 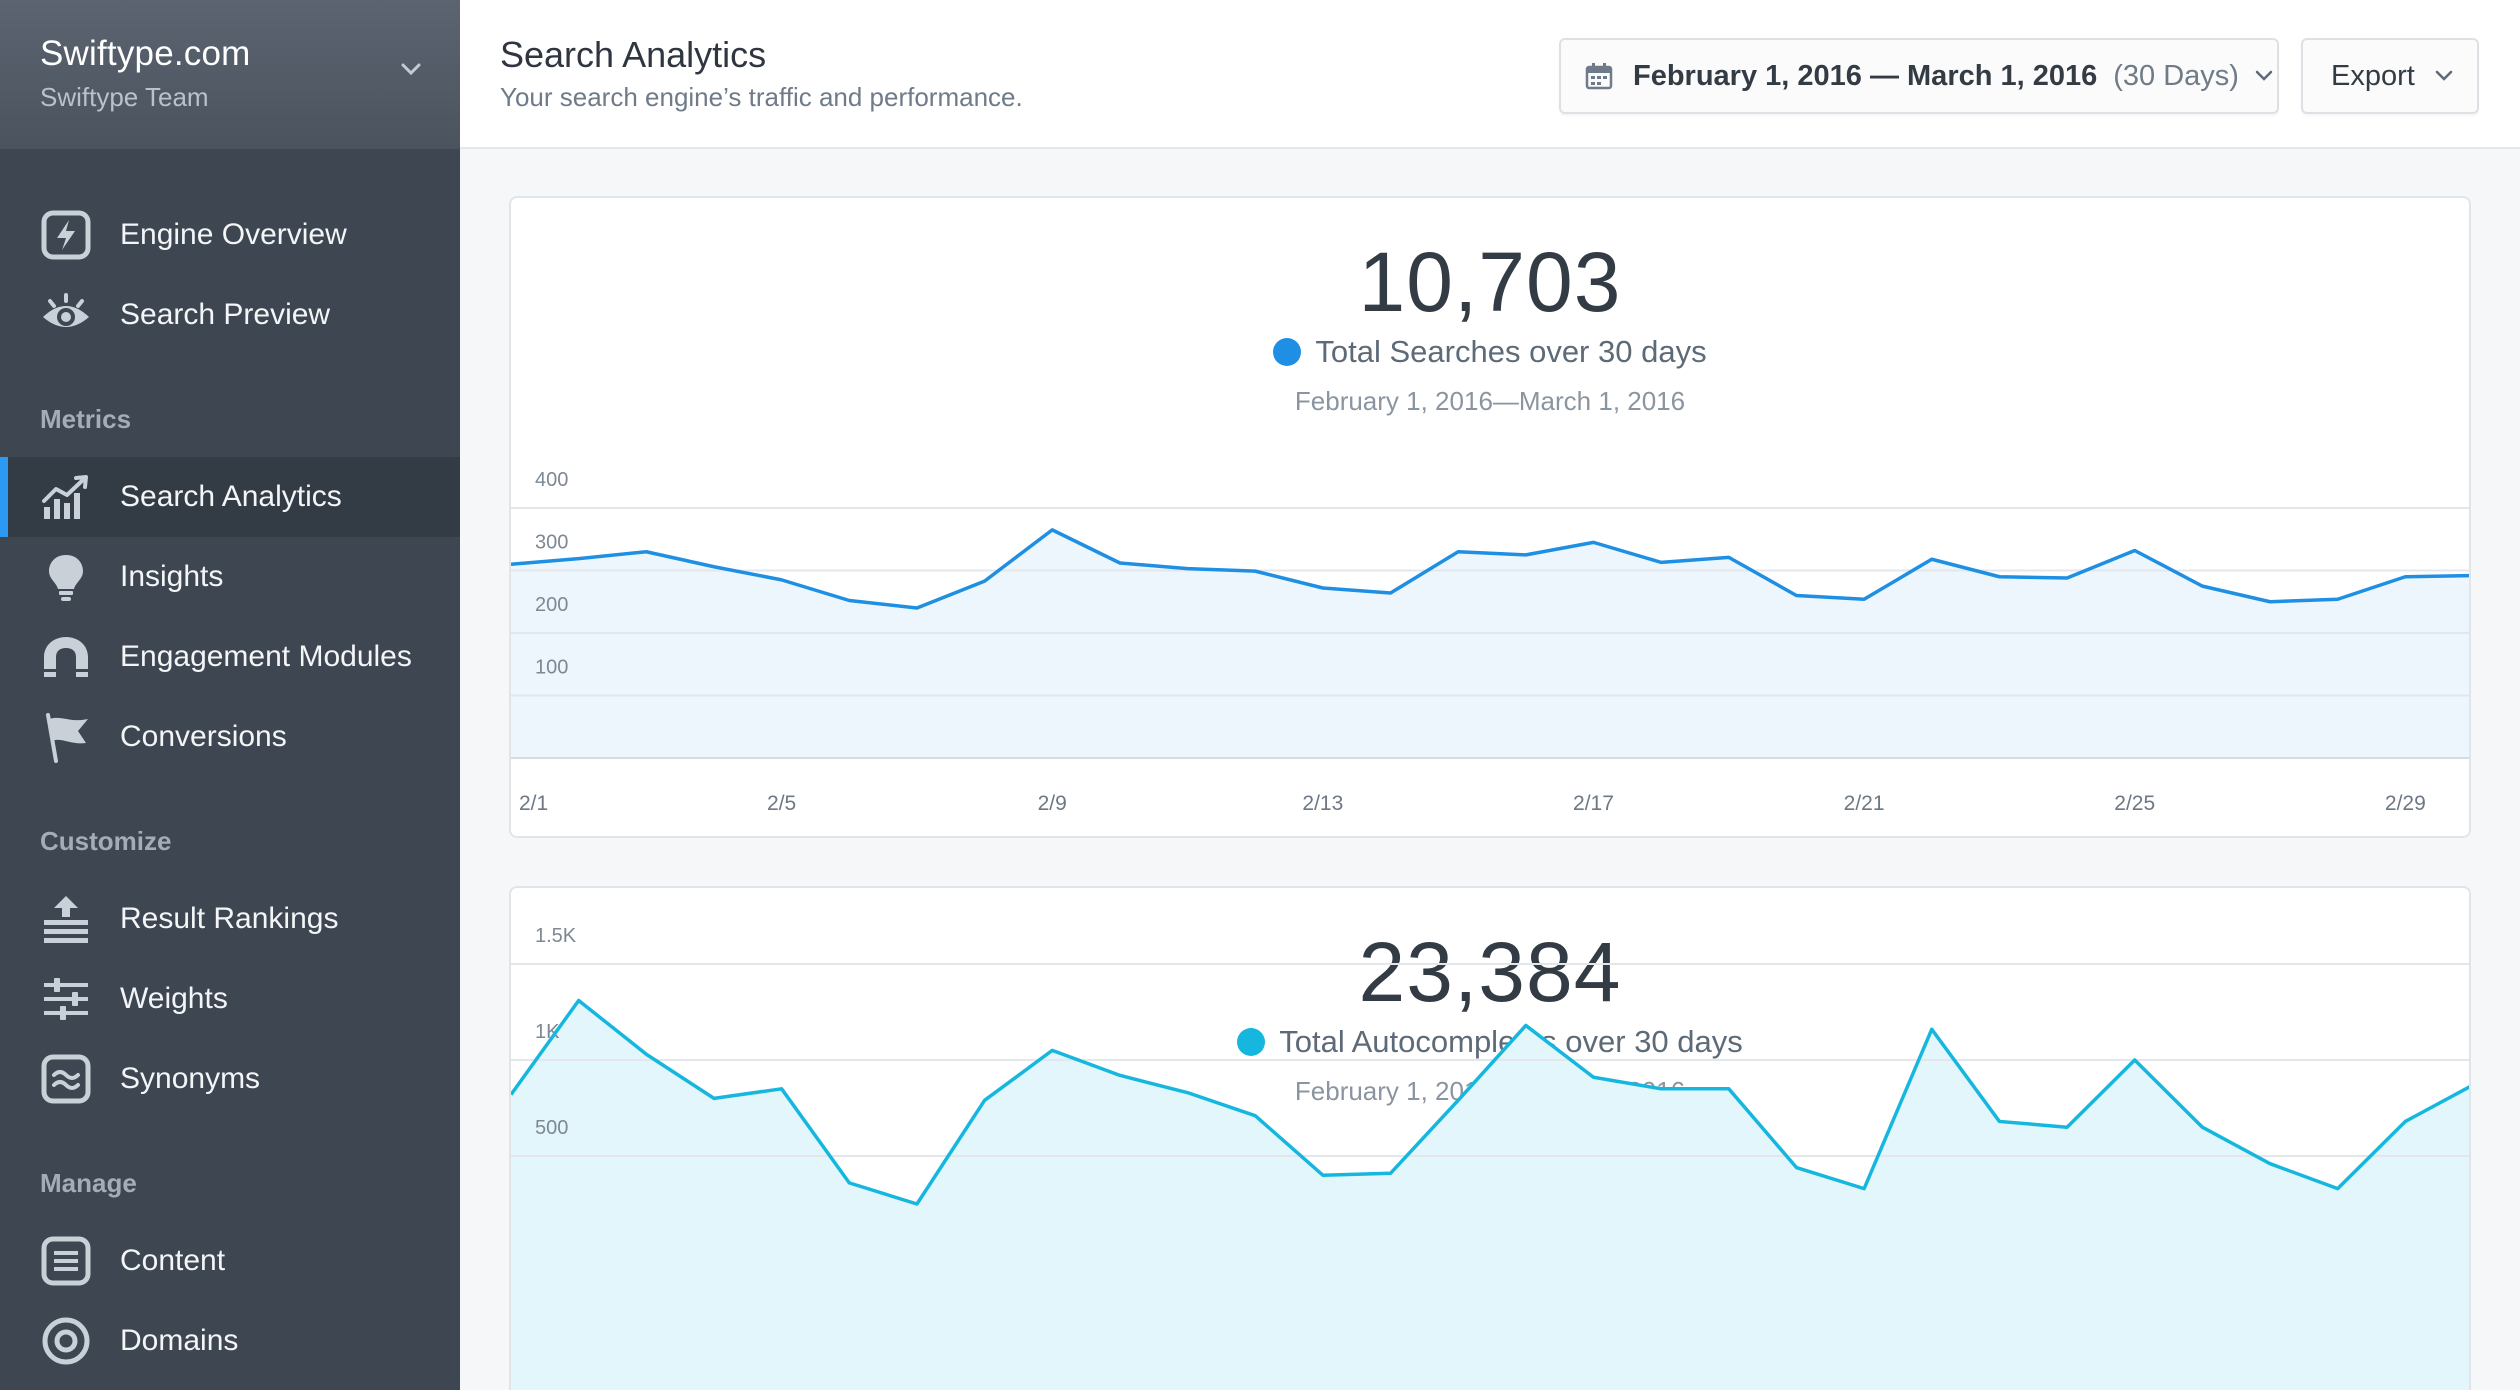 I want to click on sidebar-item-engagement-modules: Engagement Modules, so click(x=230, y=657).